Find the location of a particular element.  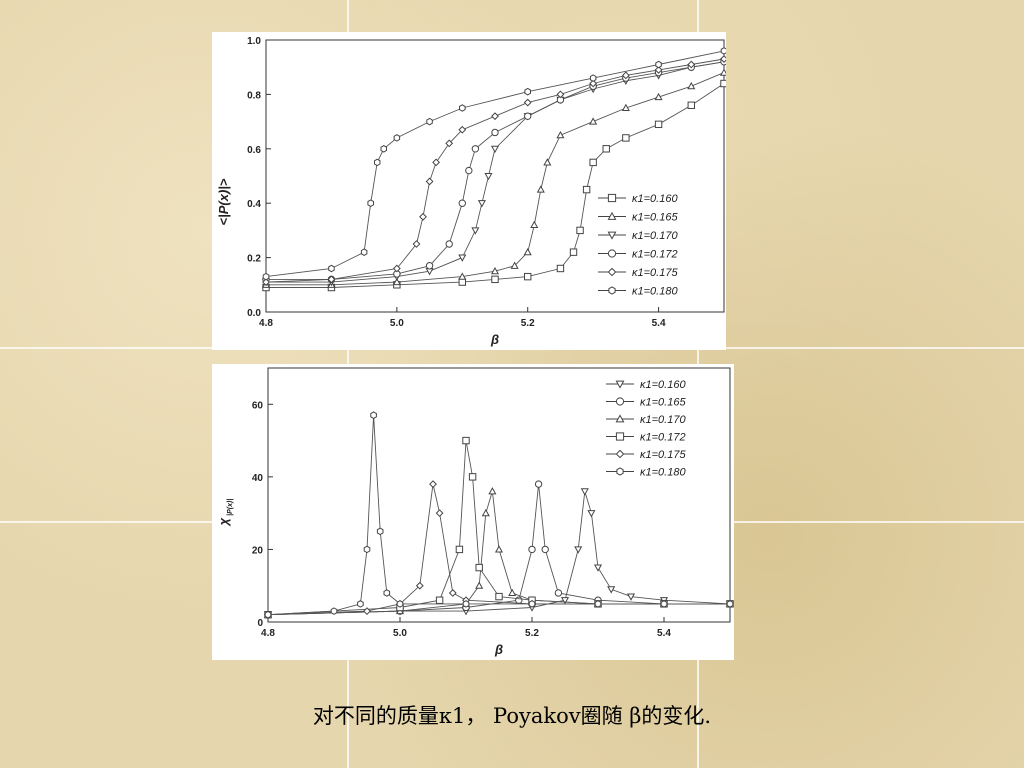

x-tick-label: 4.8 is located at coordinates (268, 633).